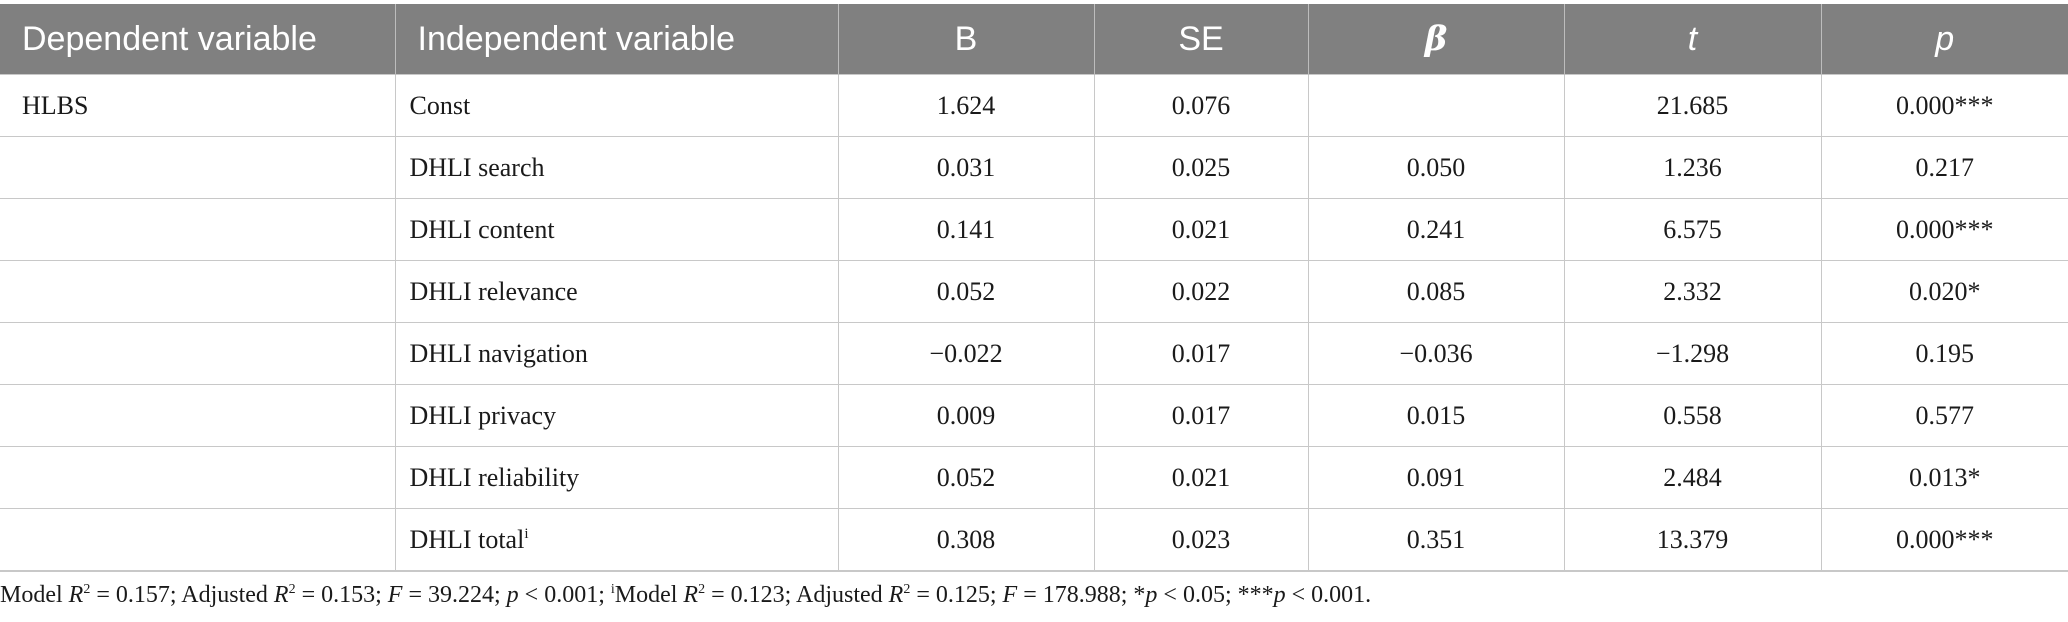  I want to click on cell-t: 13.379, so click(1692, 540).